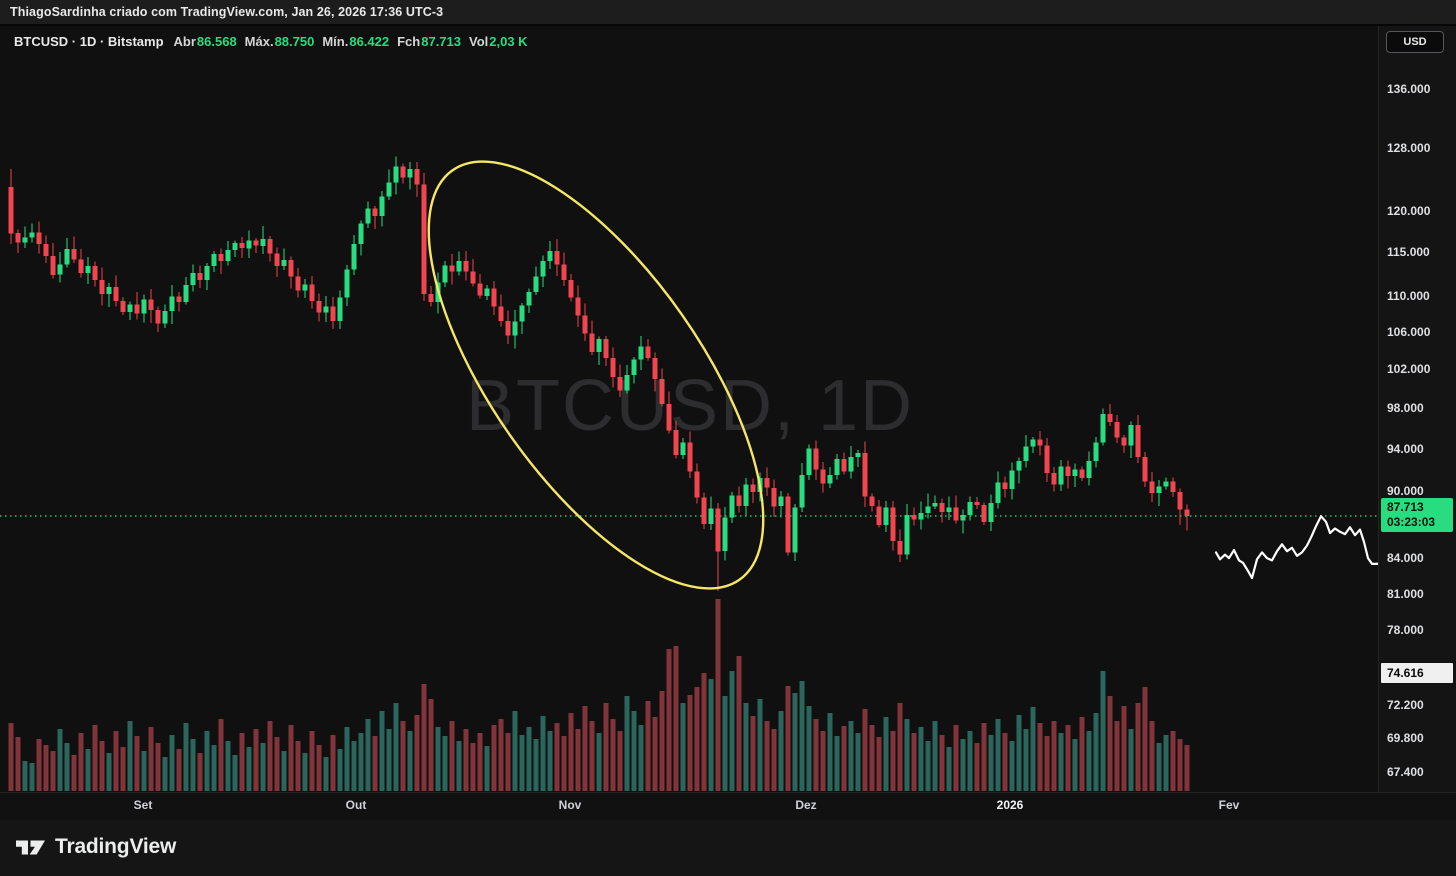 This screenshot has width=1456, height=876. What do you see at coordinates (1405, 738) in the screenshot?
I see `price-tick-label: 69.800` at bounding box center [1405, 738].